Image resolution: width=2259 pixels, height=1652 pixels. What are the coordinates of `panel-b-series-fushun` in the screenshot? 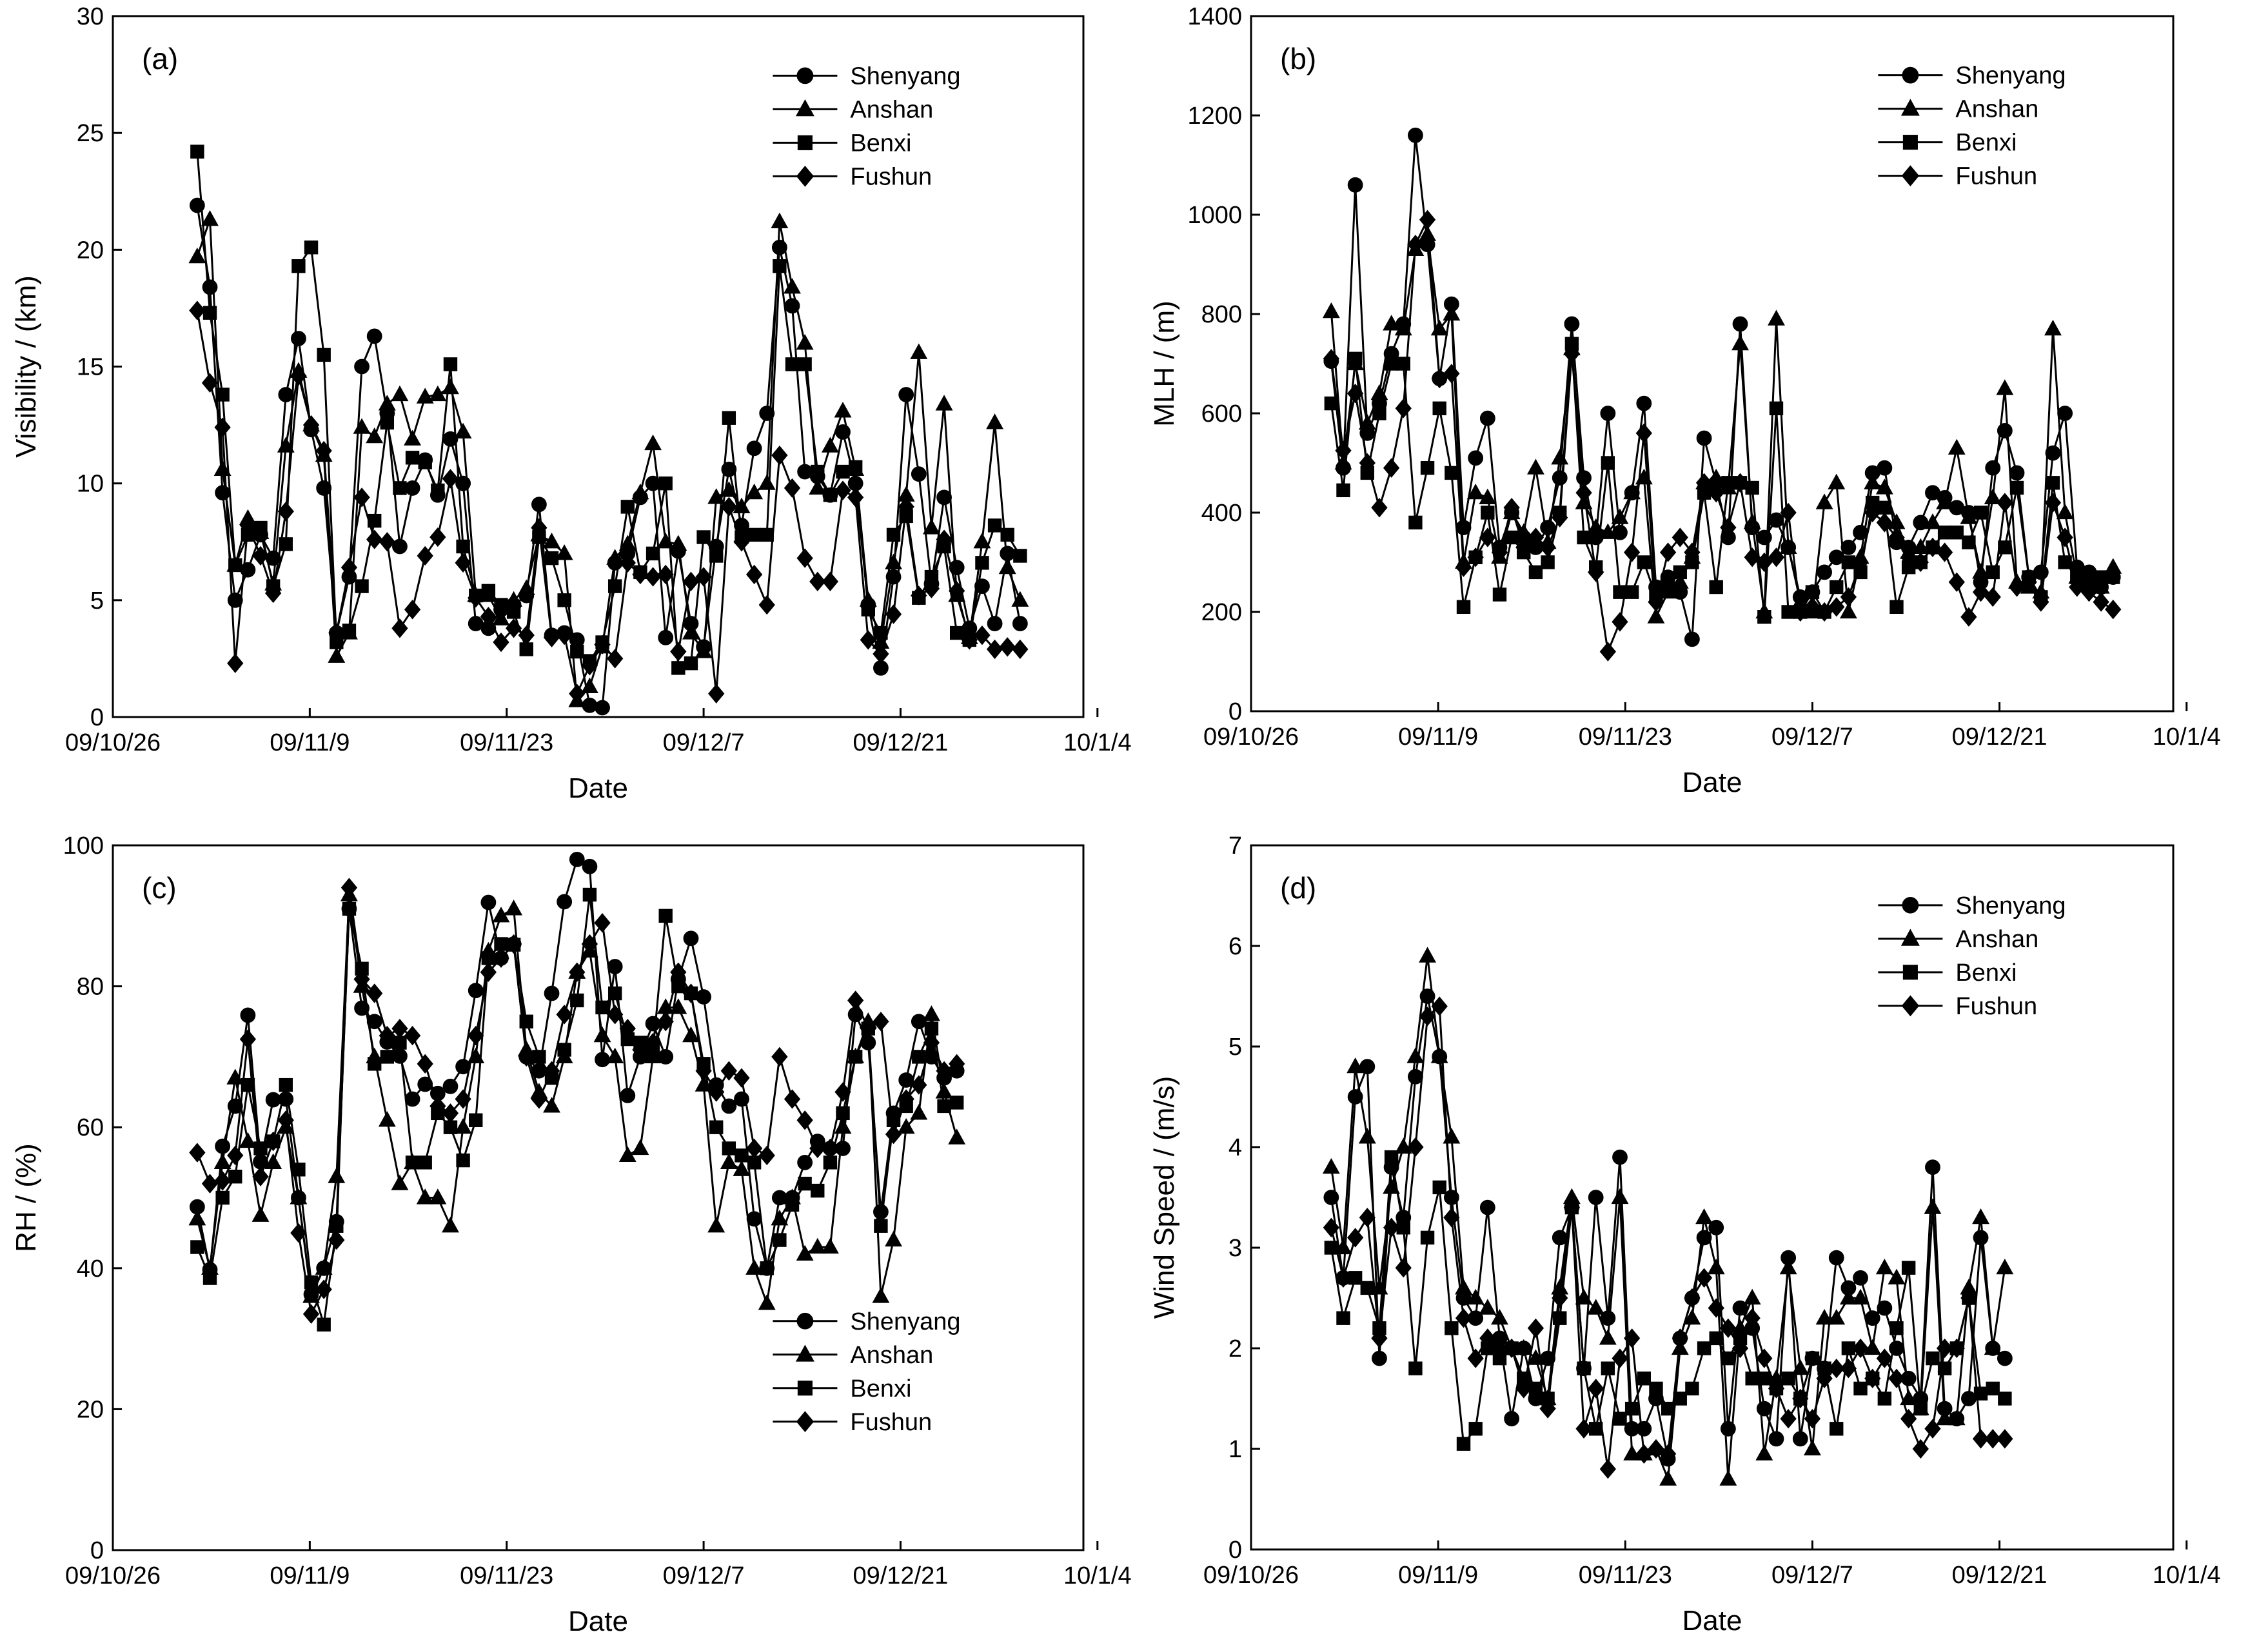 It's located at (1722, 436).